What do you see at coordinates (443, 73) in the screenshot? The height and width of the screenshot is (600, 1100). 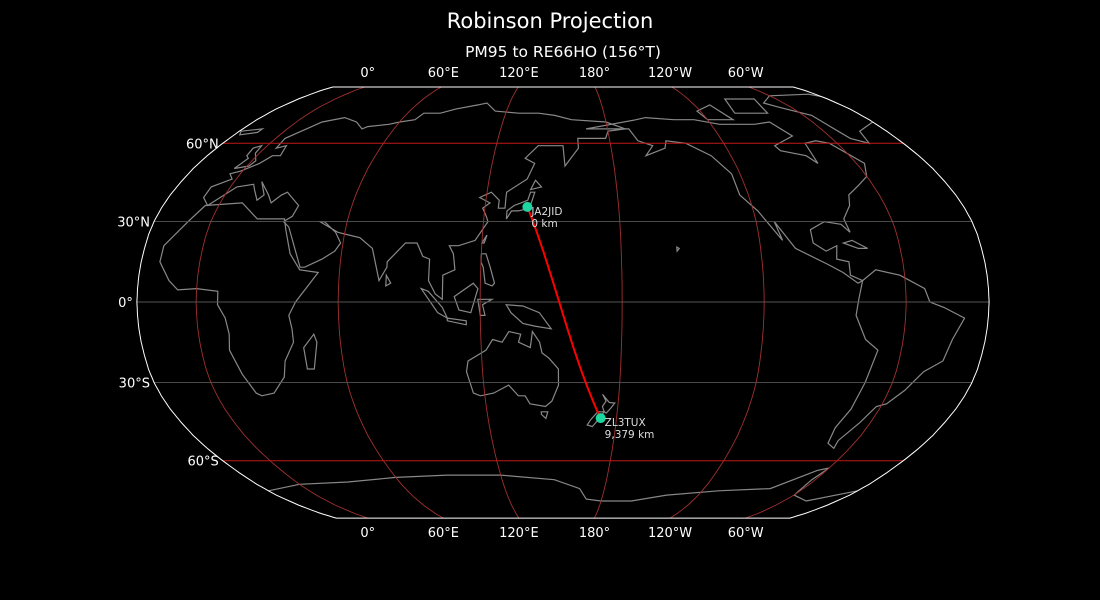 I see `top-lon-label: 60°E` at bounding box center [443, 73].